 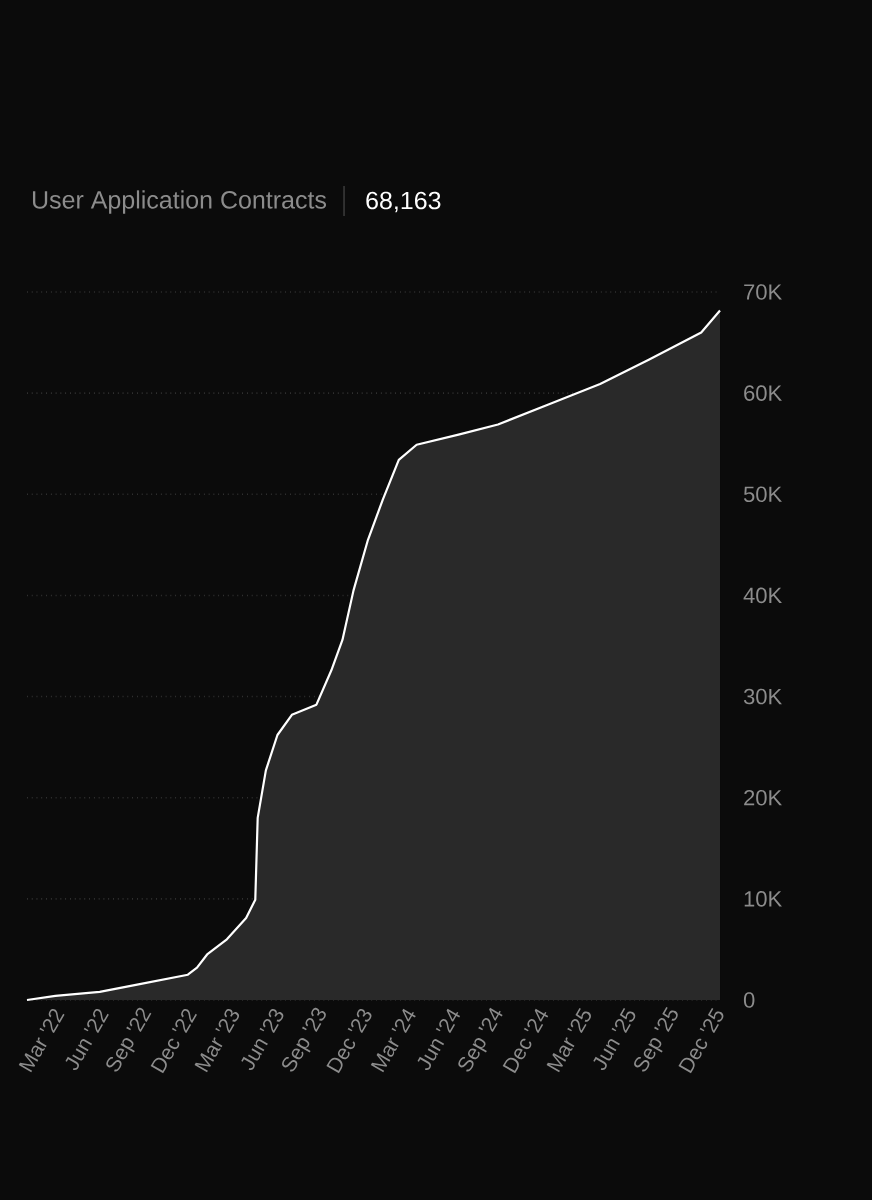 What do you see at coordinates (762, 494) in the screenshot?
I see `y-tick-label: 50K` at bounding box center [762, 494].